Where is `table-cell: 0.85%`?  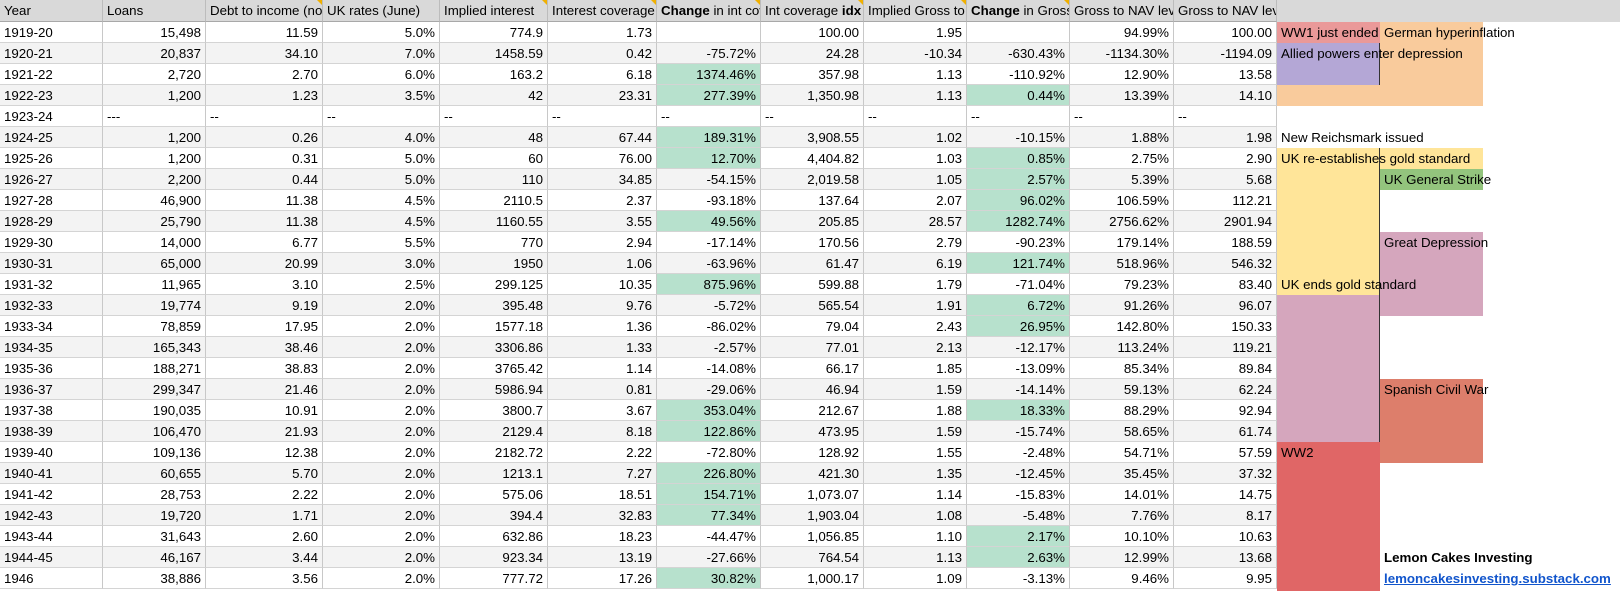 table-cell: 0.85% is located at coordinates (1018, 158).